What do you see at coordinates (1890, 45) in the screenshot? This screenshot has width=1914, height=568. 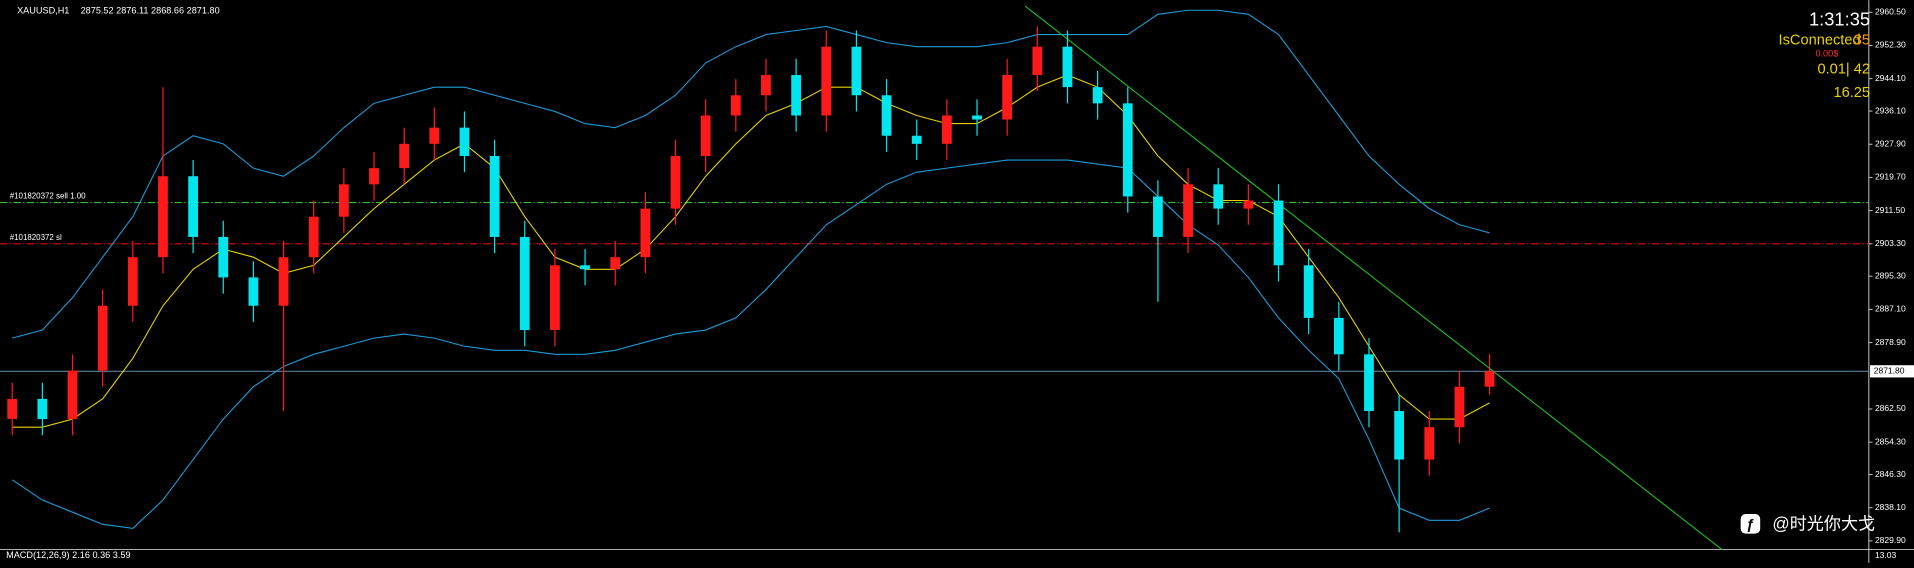 I see `y-tick-label: 2952.30` at bounding box center [1890, 45].